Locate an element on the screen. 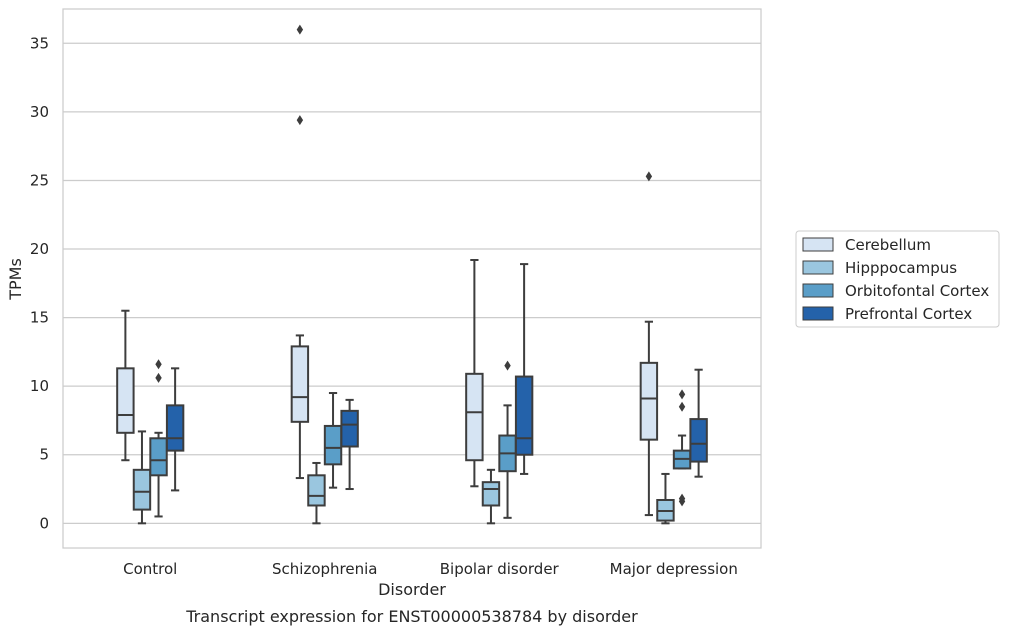 This screenshot has width=1009, height=634. legend-label: Orbitofontal Cortex is located at coordinates (917, 291).